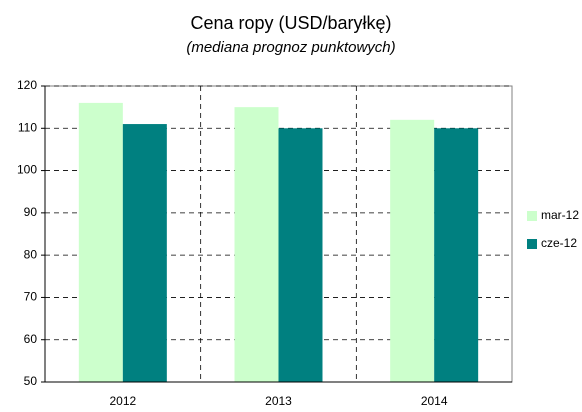 The height and width of the screenshot is (412, 582). What do you see at coordinates (559, 243) in the screenshot?
I see `legend-label: cze-12` at bounding box center [559, 243].